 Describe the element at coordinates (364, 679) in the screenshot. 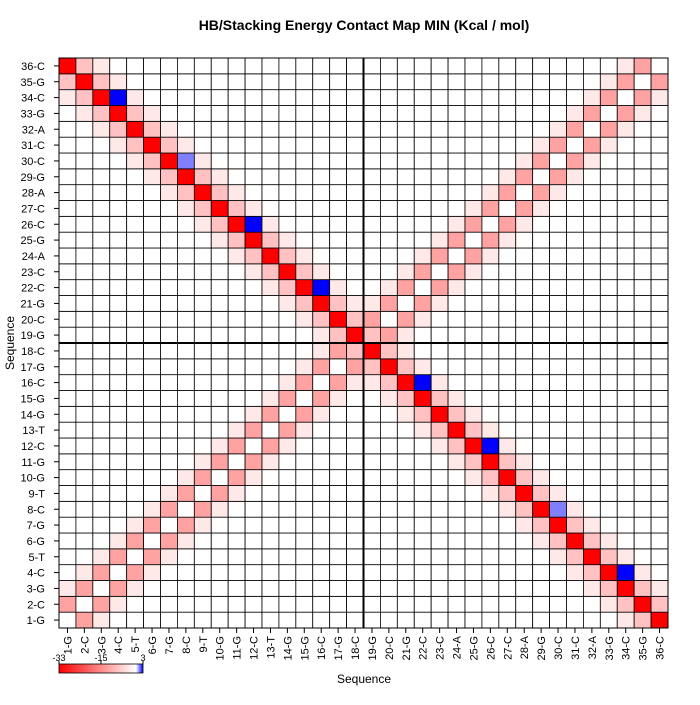

I see `x-axis-title: Sequence` at that location.